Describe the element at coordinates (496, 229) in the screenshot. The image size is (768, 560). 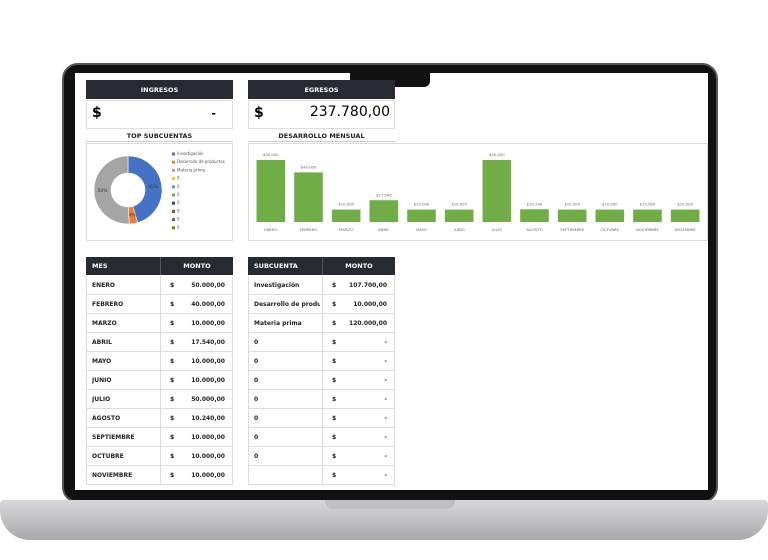
I see `x-tick-label: JULIO` at that location.